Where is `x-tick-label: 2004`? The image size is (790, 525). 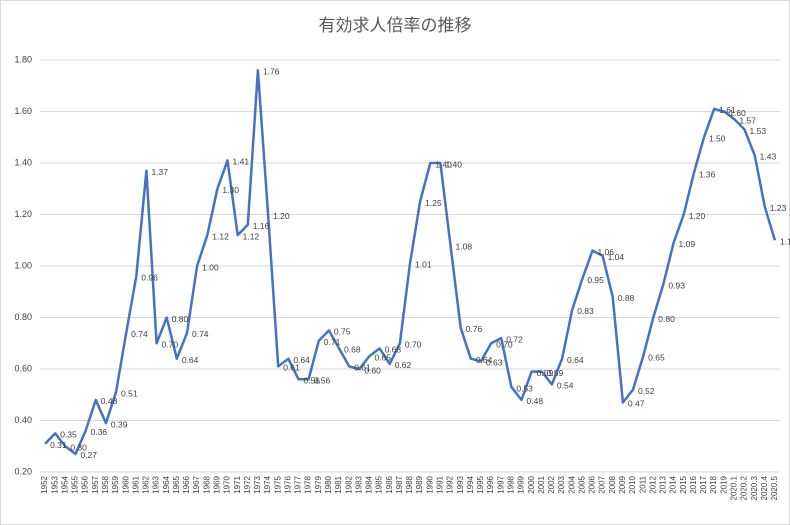
x-tick-label: 2004 is located at coordinates (571, 484).